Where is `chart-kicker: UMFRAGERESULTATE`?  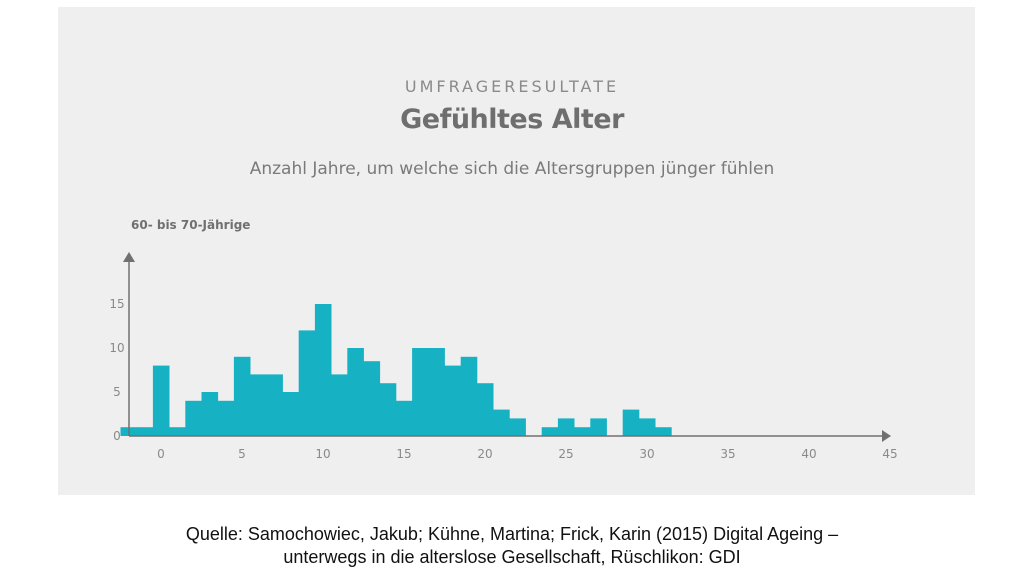 chart-kicker: UMFRAGERESULTATE is located at coordinates (512, 86).